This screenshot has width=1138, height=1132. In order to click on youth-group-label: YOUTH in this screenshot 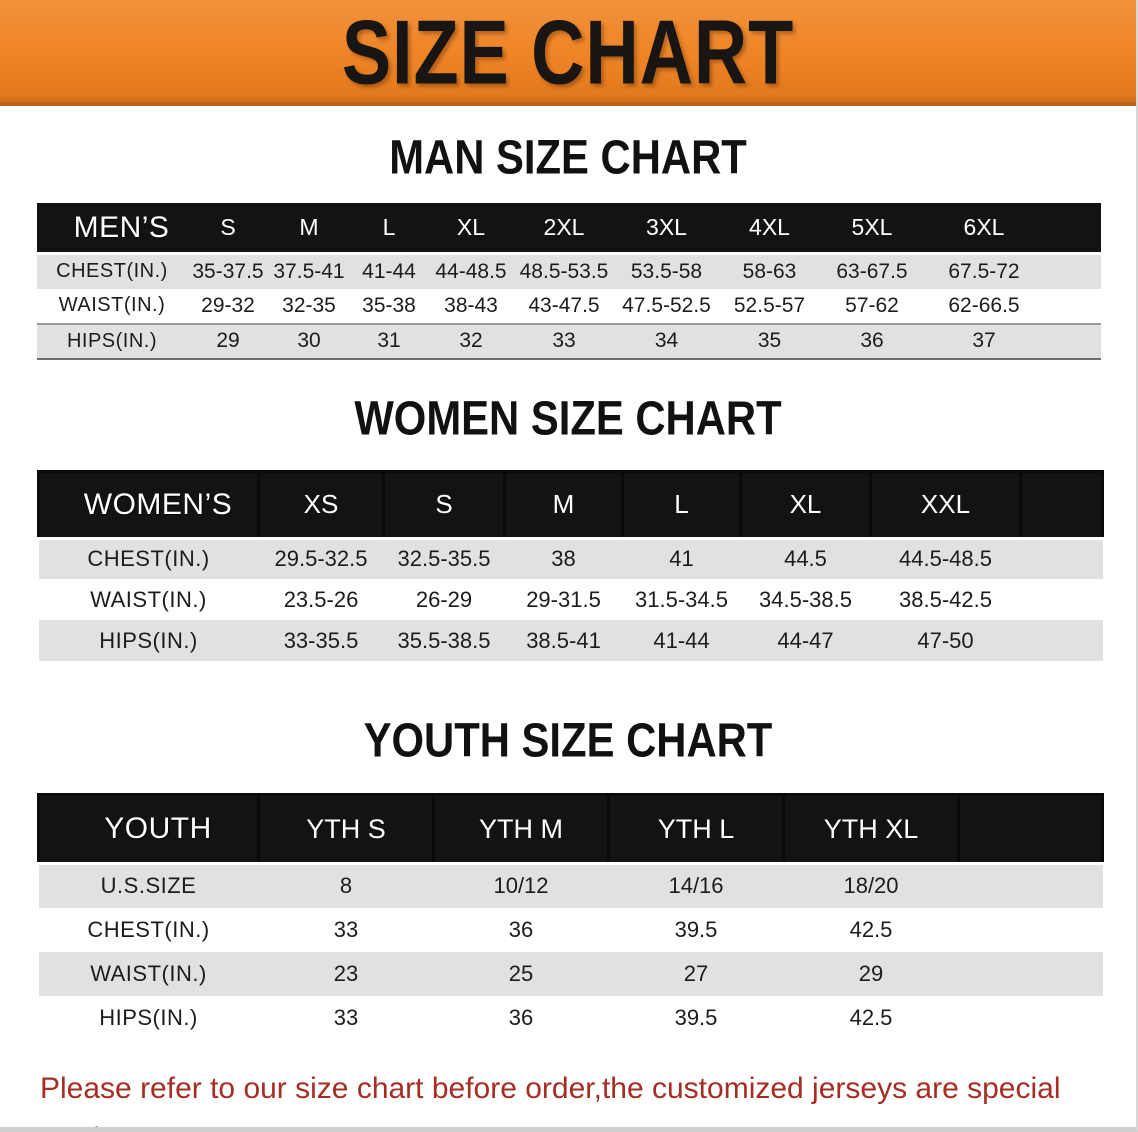, I will do `click(148, 829)`.